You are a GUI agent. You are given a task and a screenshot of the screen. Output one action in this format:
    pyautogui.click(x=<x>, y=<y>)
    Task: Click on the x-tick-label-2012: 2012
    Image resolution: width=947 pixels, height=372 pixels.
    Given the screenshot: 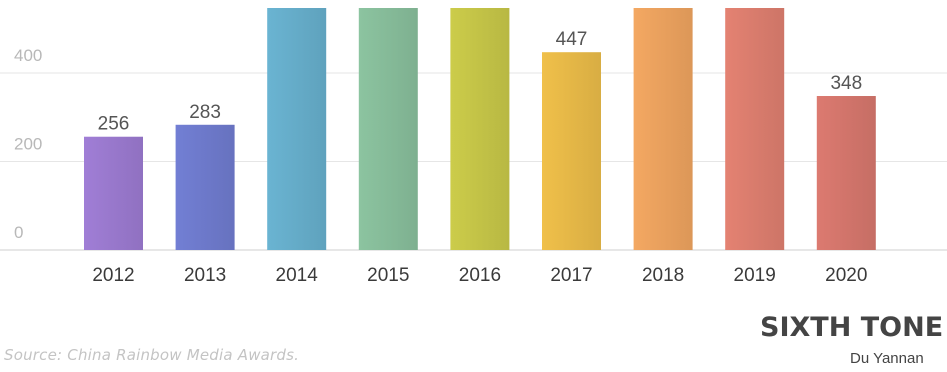 What is the action you would take?
    pyautogui.click(x=113, y=275)
    